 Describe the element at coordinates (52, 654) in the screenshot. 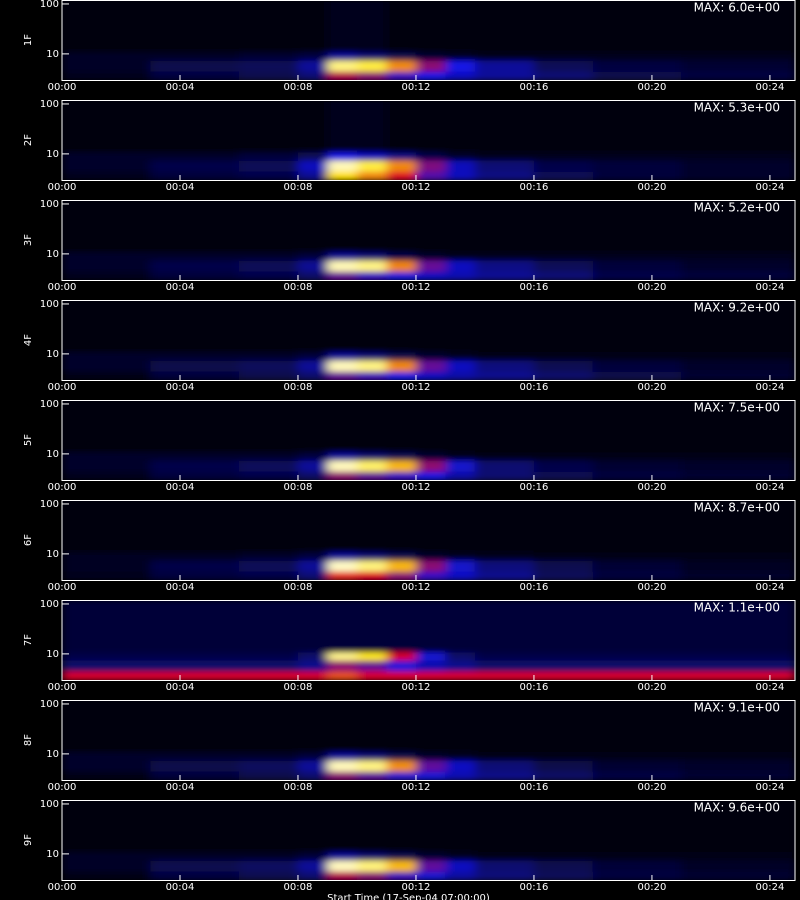

I see `y-tick-label: 10` at that location.